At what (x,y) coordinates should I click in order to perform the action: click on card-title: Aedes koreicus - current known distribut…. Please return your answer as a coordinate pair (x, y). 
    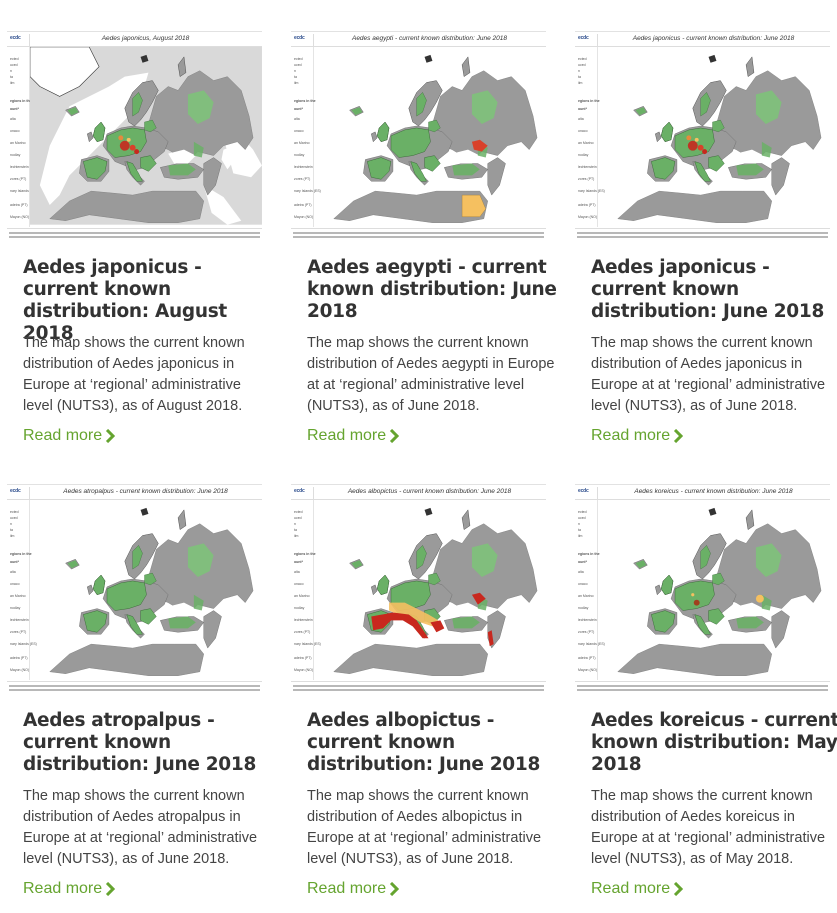
    Looking at the image, I should click on (714, 742).